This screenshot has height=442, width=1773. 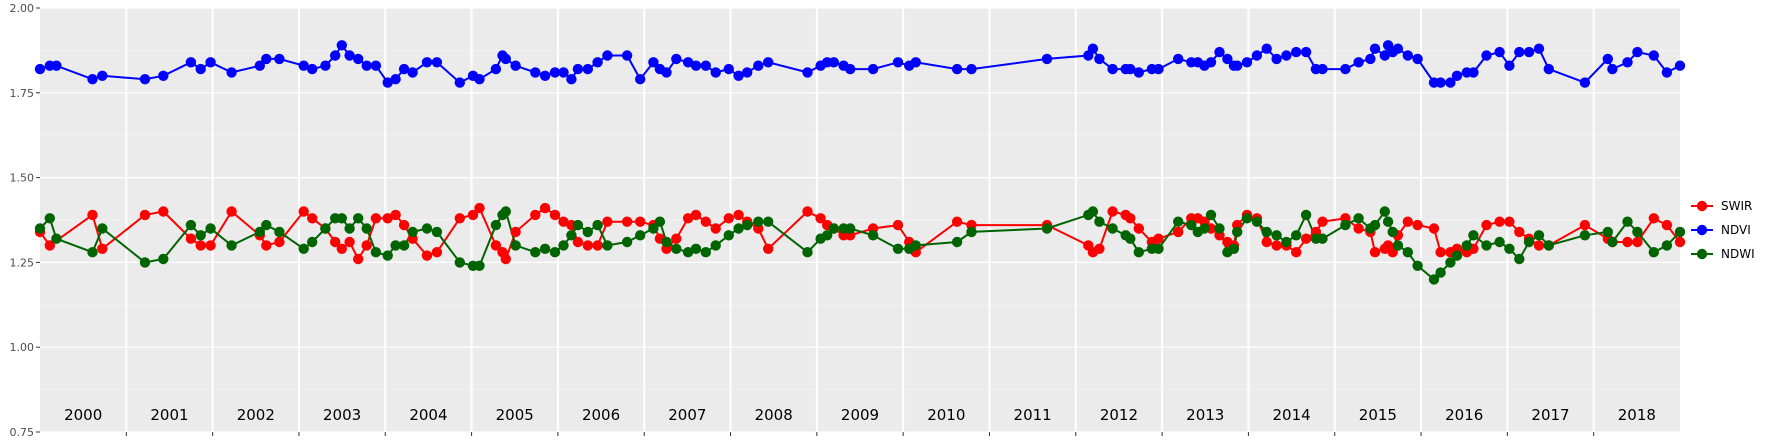 I want to click on year-label: 2004, so click(x=428, y=415).